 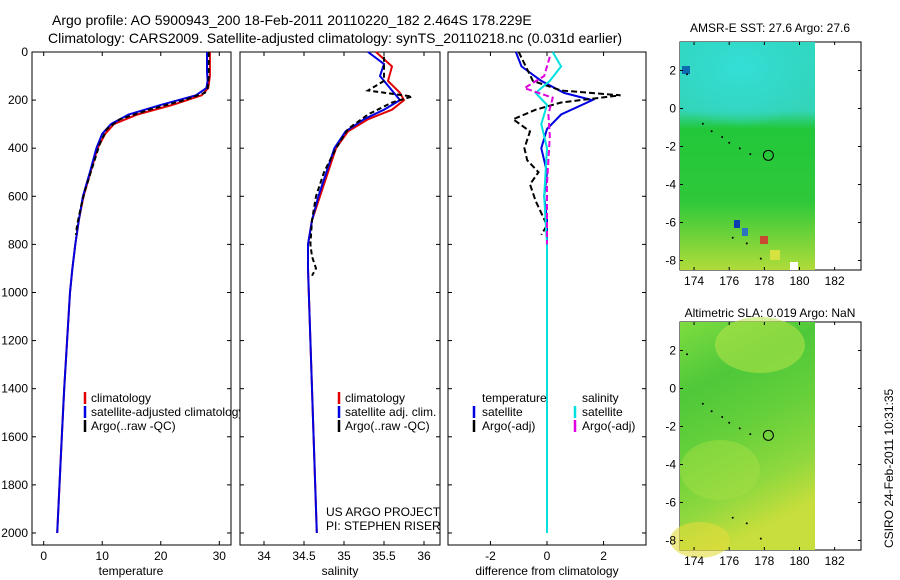 I want to click on y-tick-label: 1600, so click(x=14, y=437).